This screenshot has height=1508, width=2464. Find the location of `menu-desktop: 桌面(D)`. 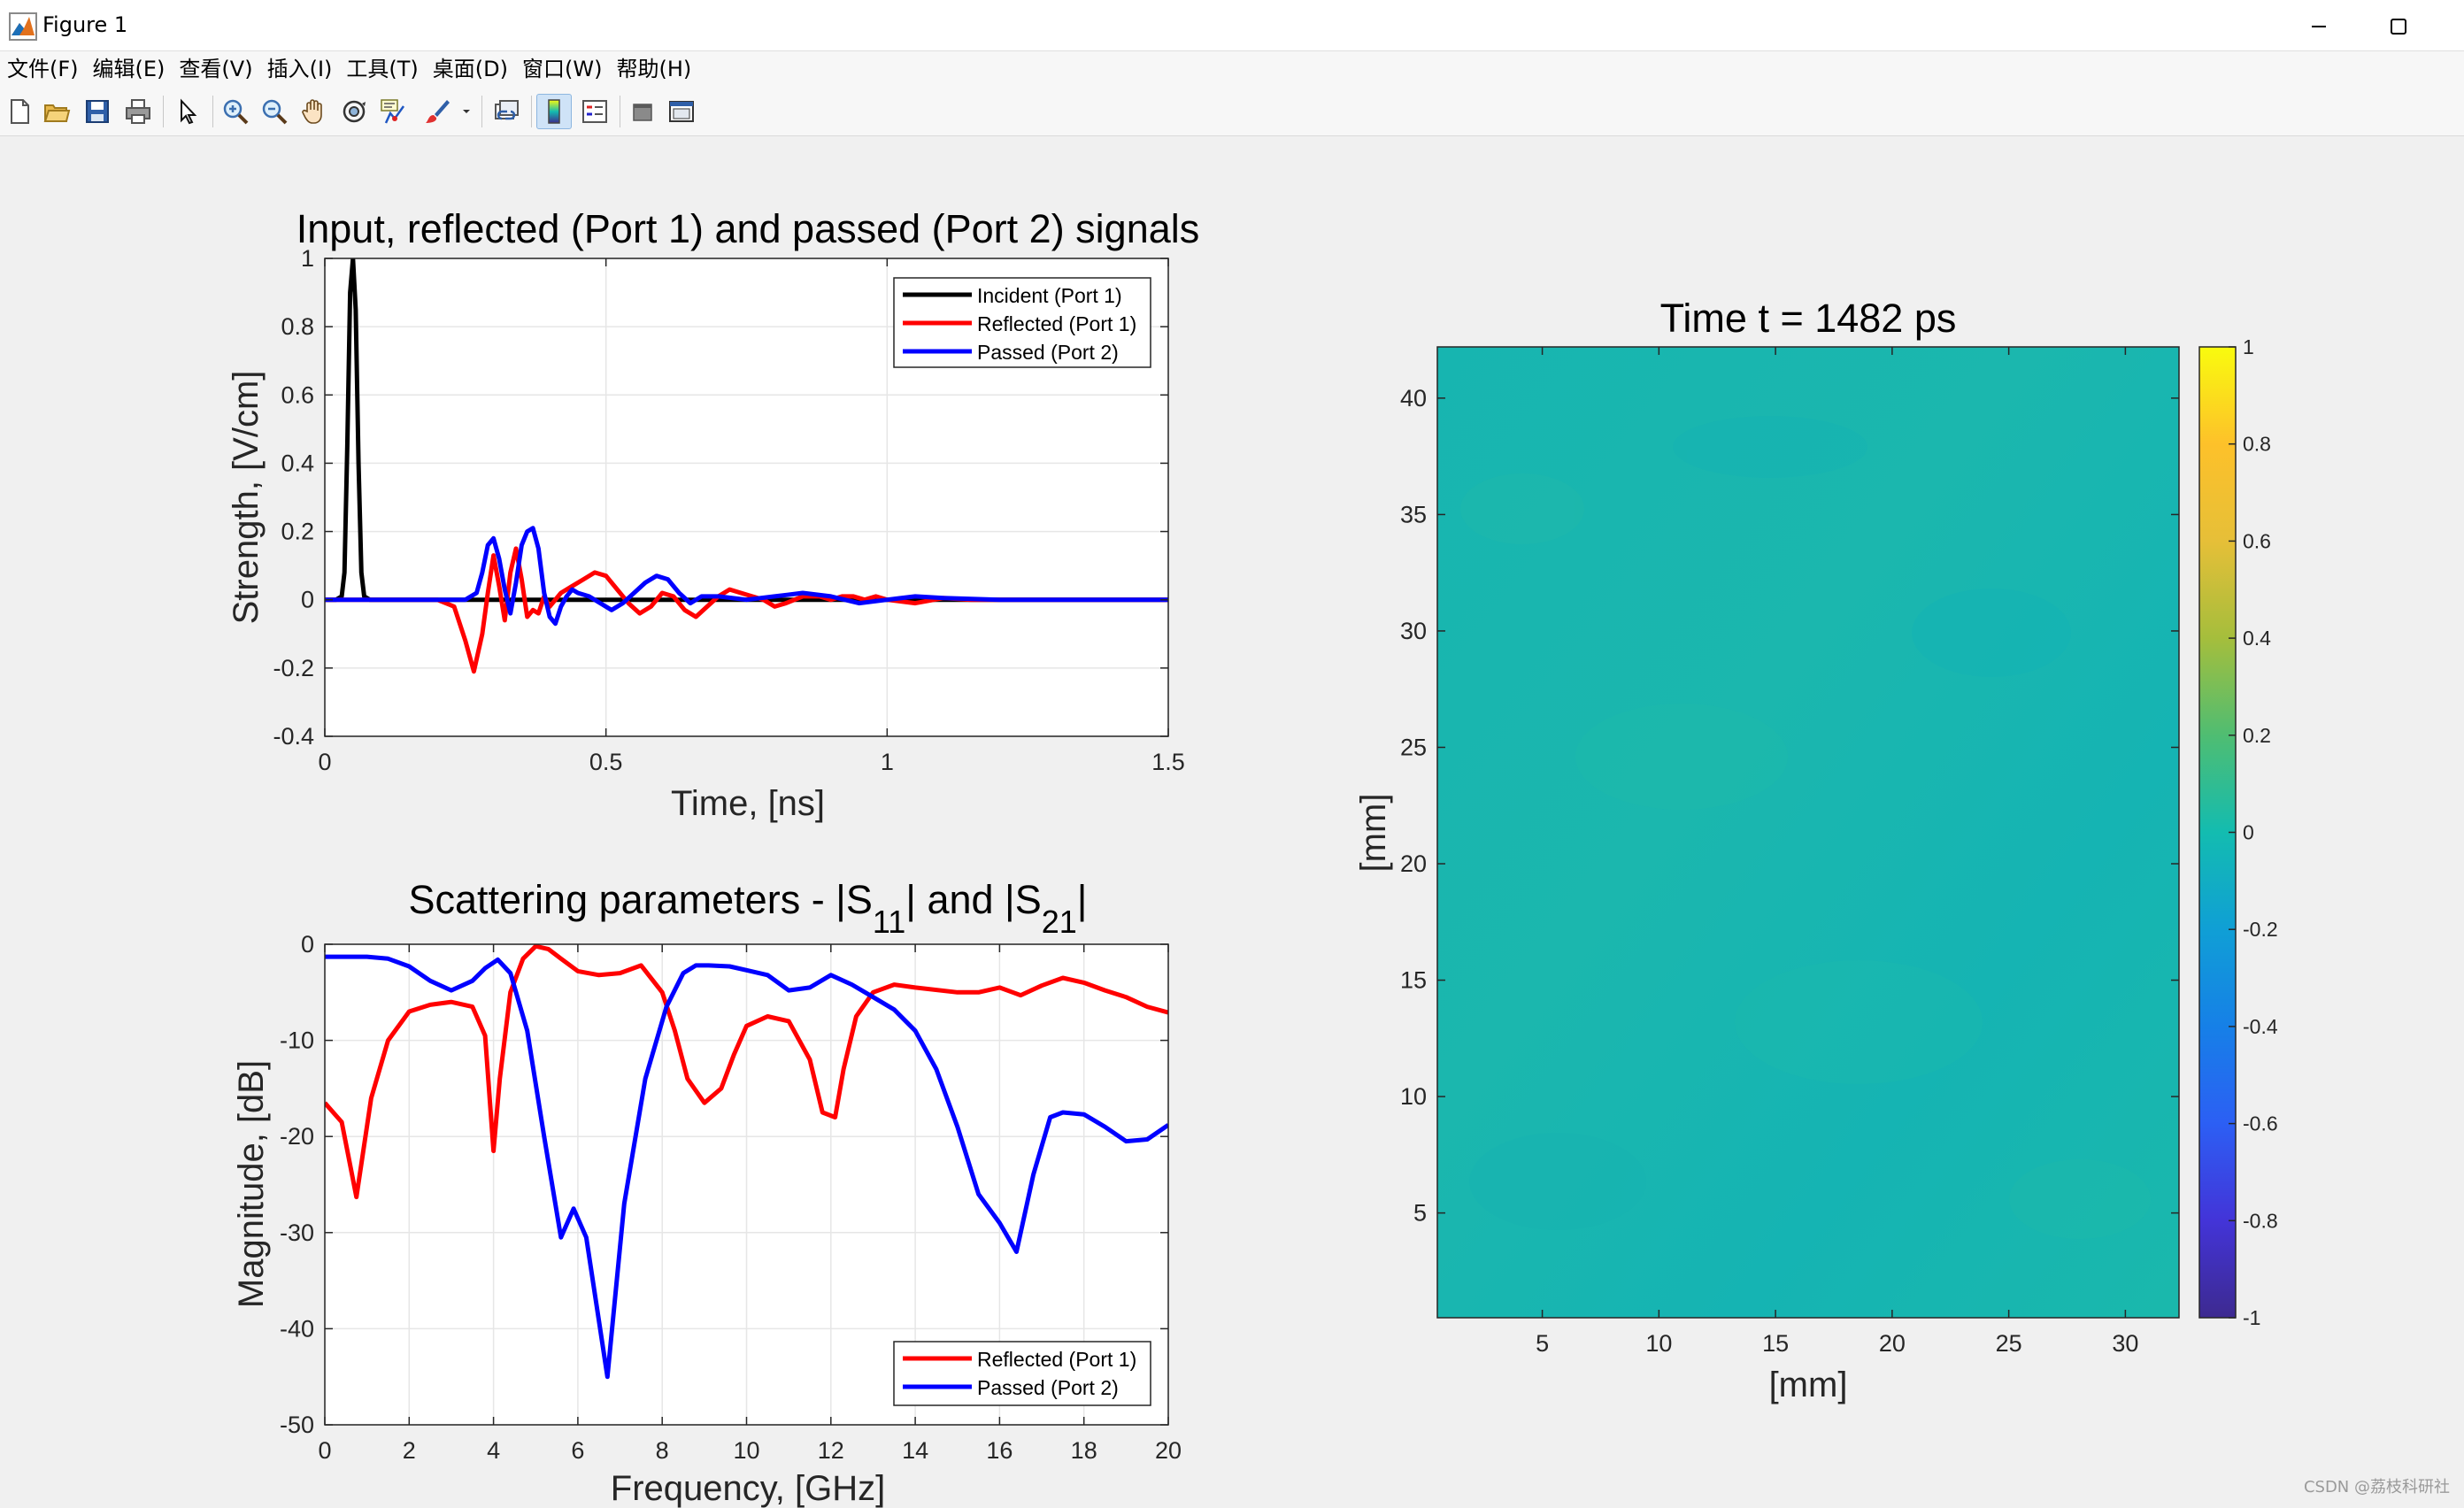

menu-desktop: 桌面(D) is located at coordinates (470, 69).